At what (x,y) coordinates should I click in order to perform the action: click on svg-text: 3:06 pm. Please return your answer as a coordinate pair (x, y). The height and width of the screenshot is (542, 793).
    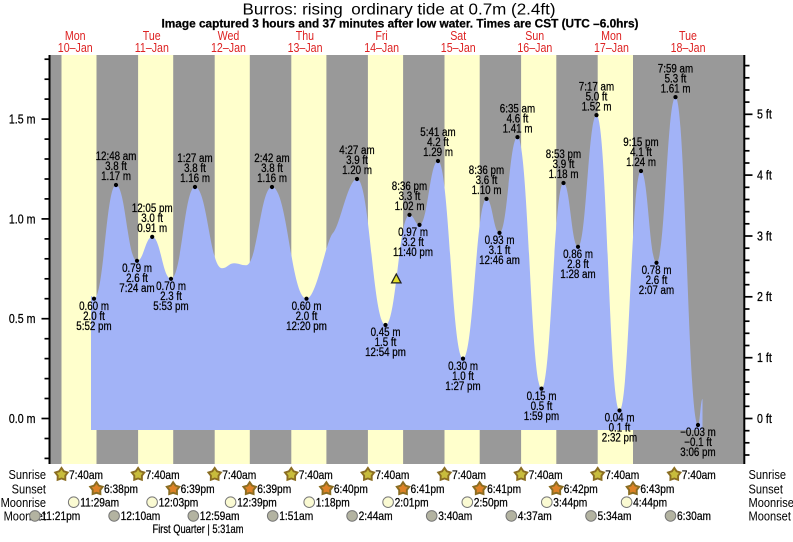
    Looking at the image, I should click on (697, 453).